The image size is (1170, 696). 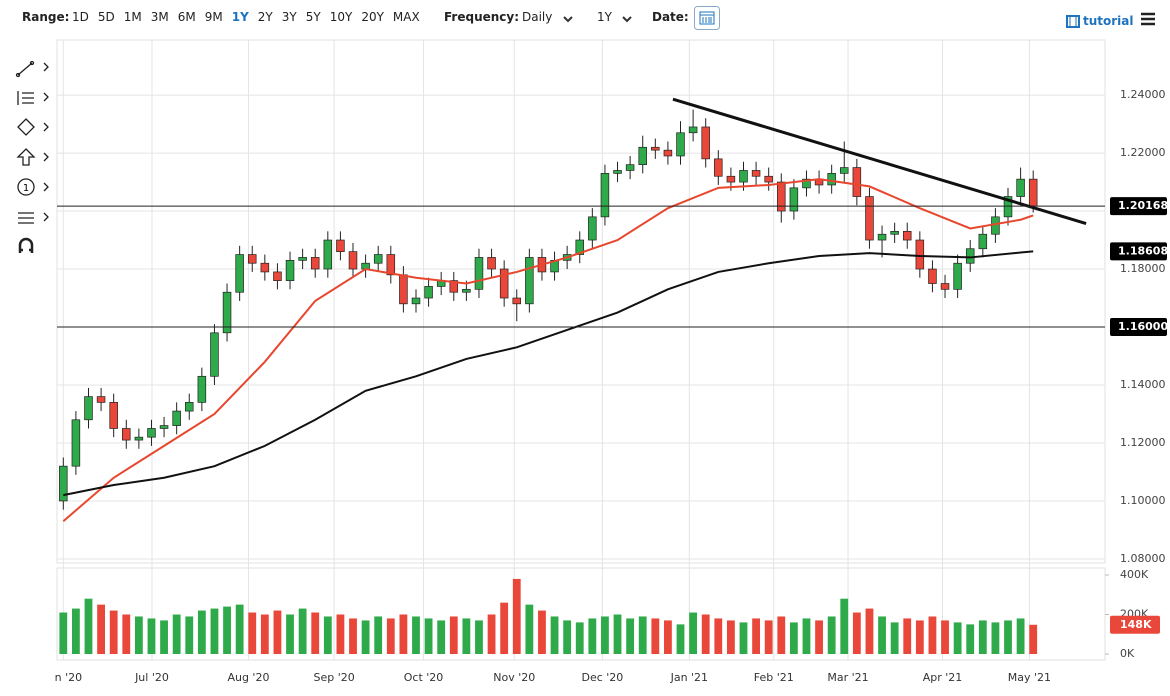 I want to click on range-button: 10Y, so click(x=341, y=17).